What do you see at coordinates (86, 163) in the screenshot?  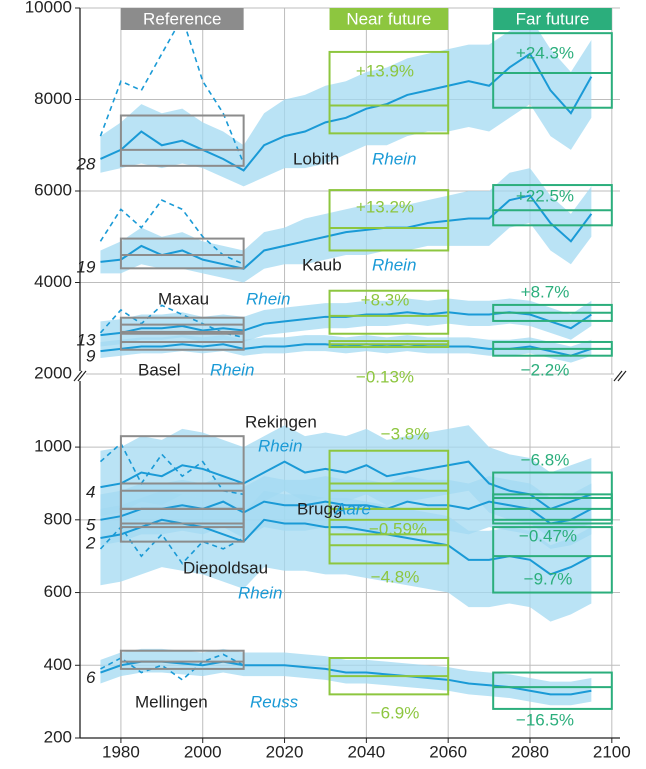 I see `model-count: 28` at bounding box center [86, 163].